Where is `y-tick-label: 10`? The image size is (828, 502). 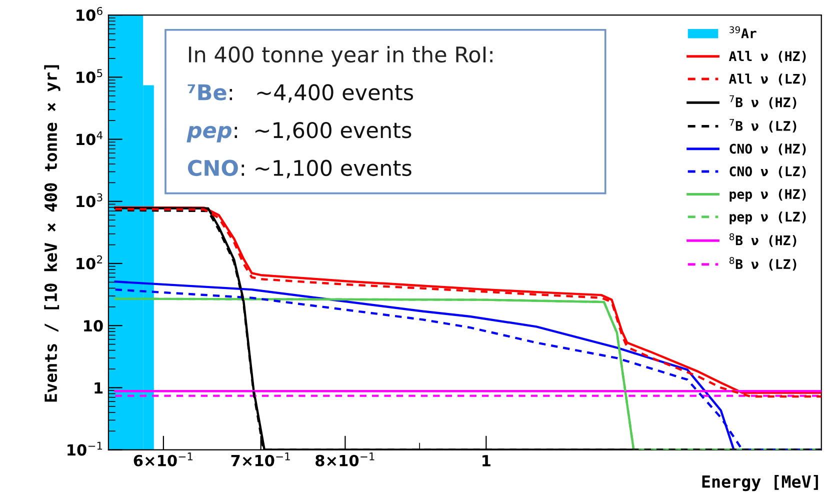 y-tick-label: 10 is located at coordinates (93, 326).